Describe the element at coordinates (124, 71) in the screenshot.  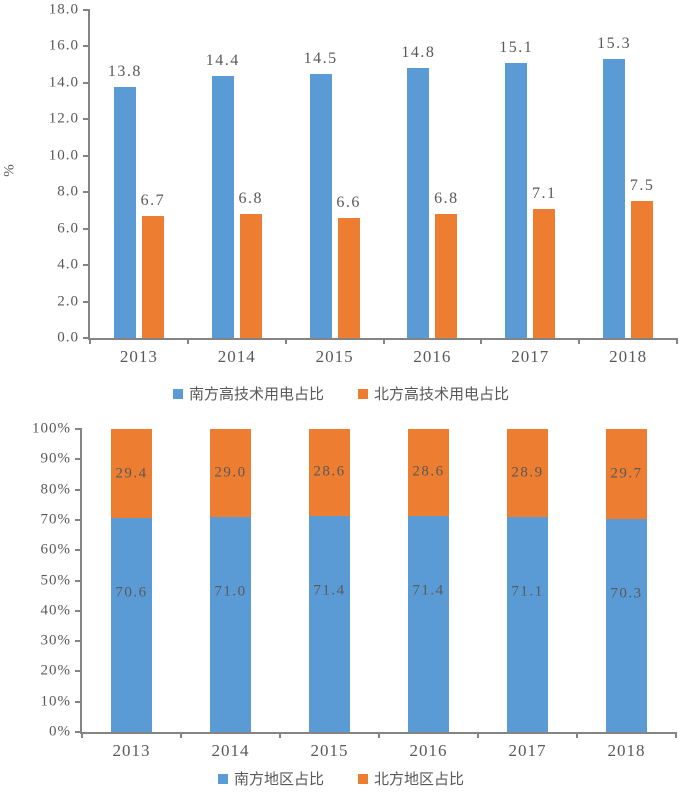
I see `bar-value-label: 13.8` at that location.